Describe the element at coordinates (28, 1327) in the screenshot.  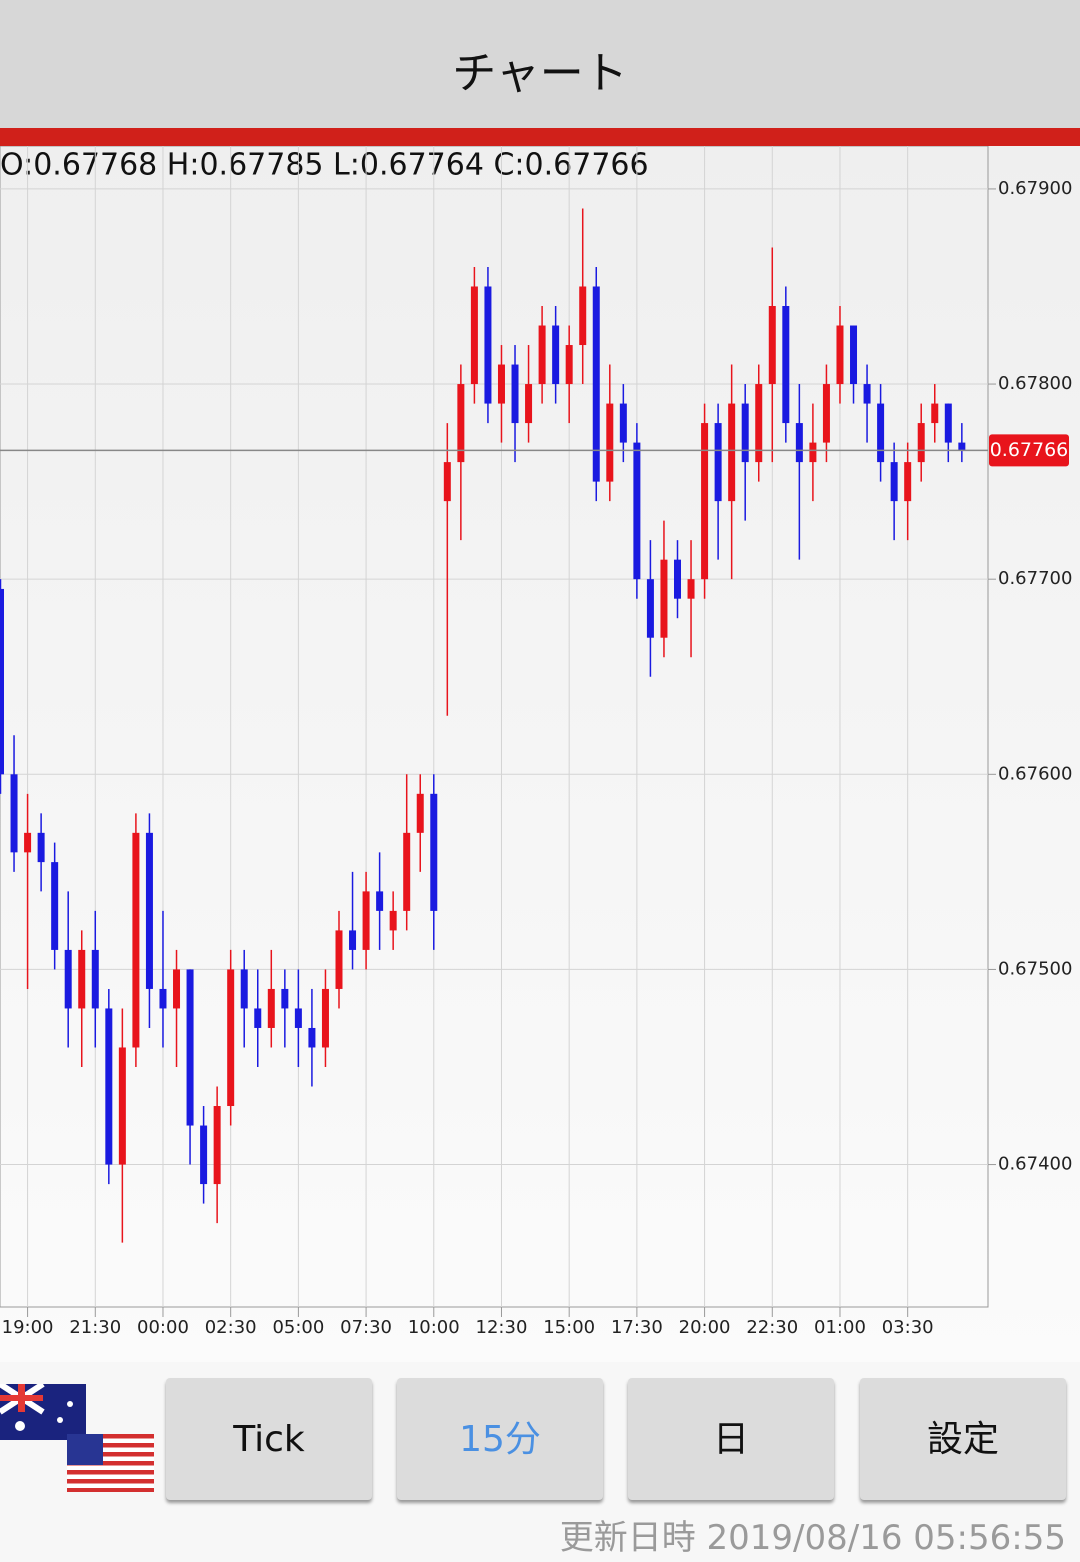
I see `x-tick-label: 19:00` at that location.